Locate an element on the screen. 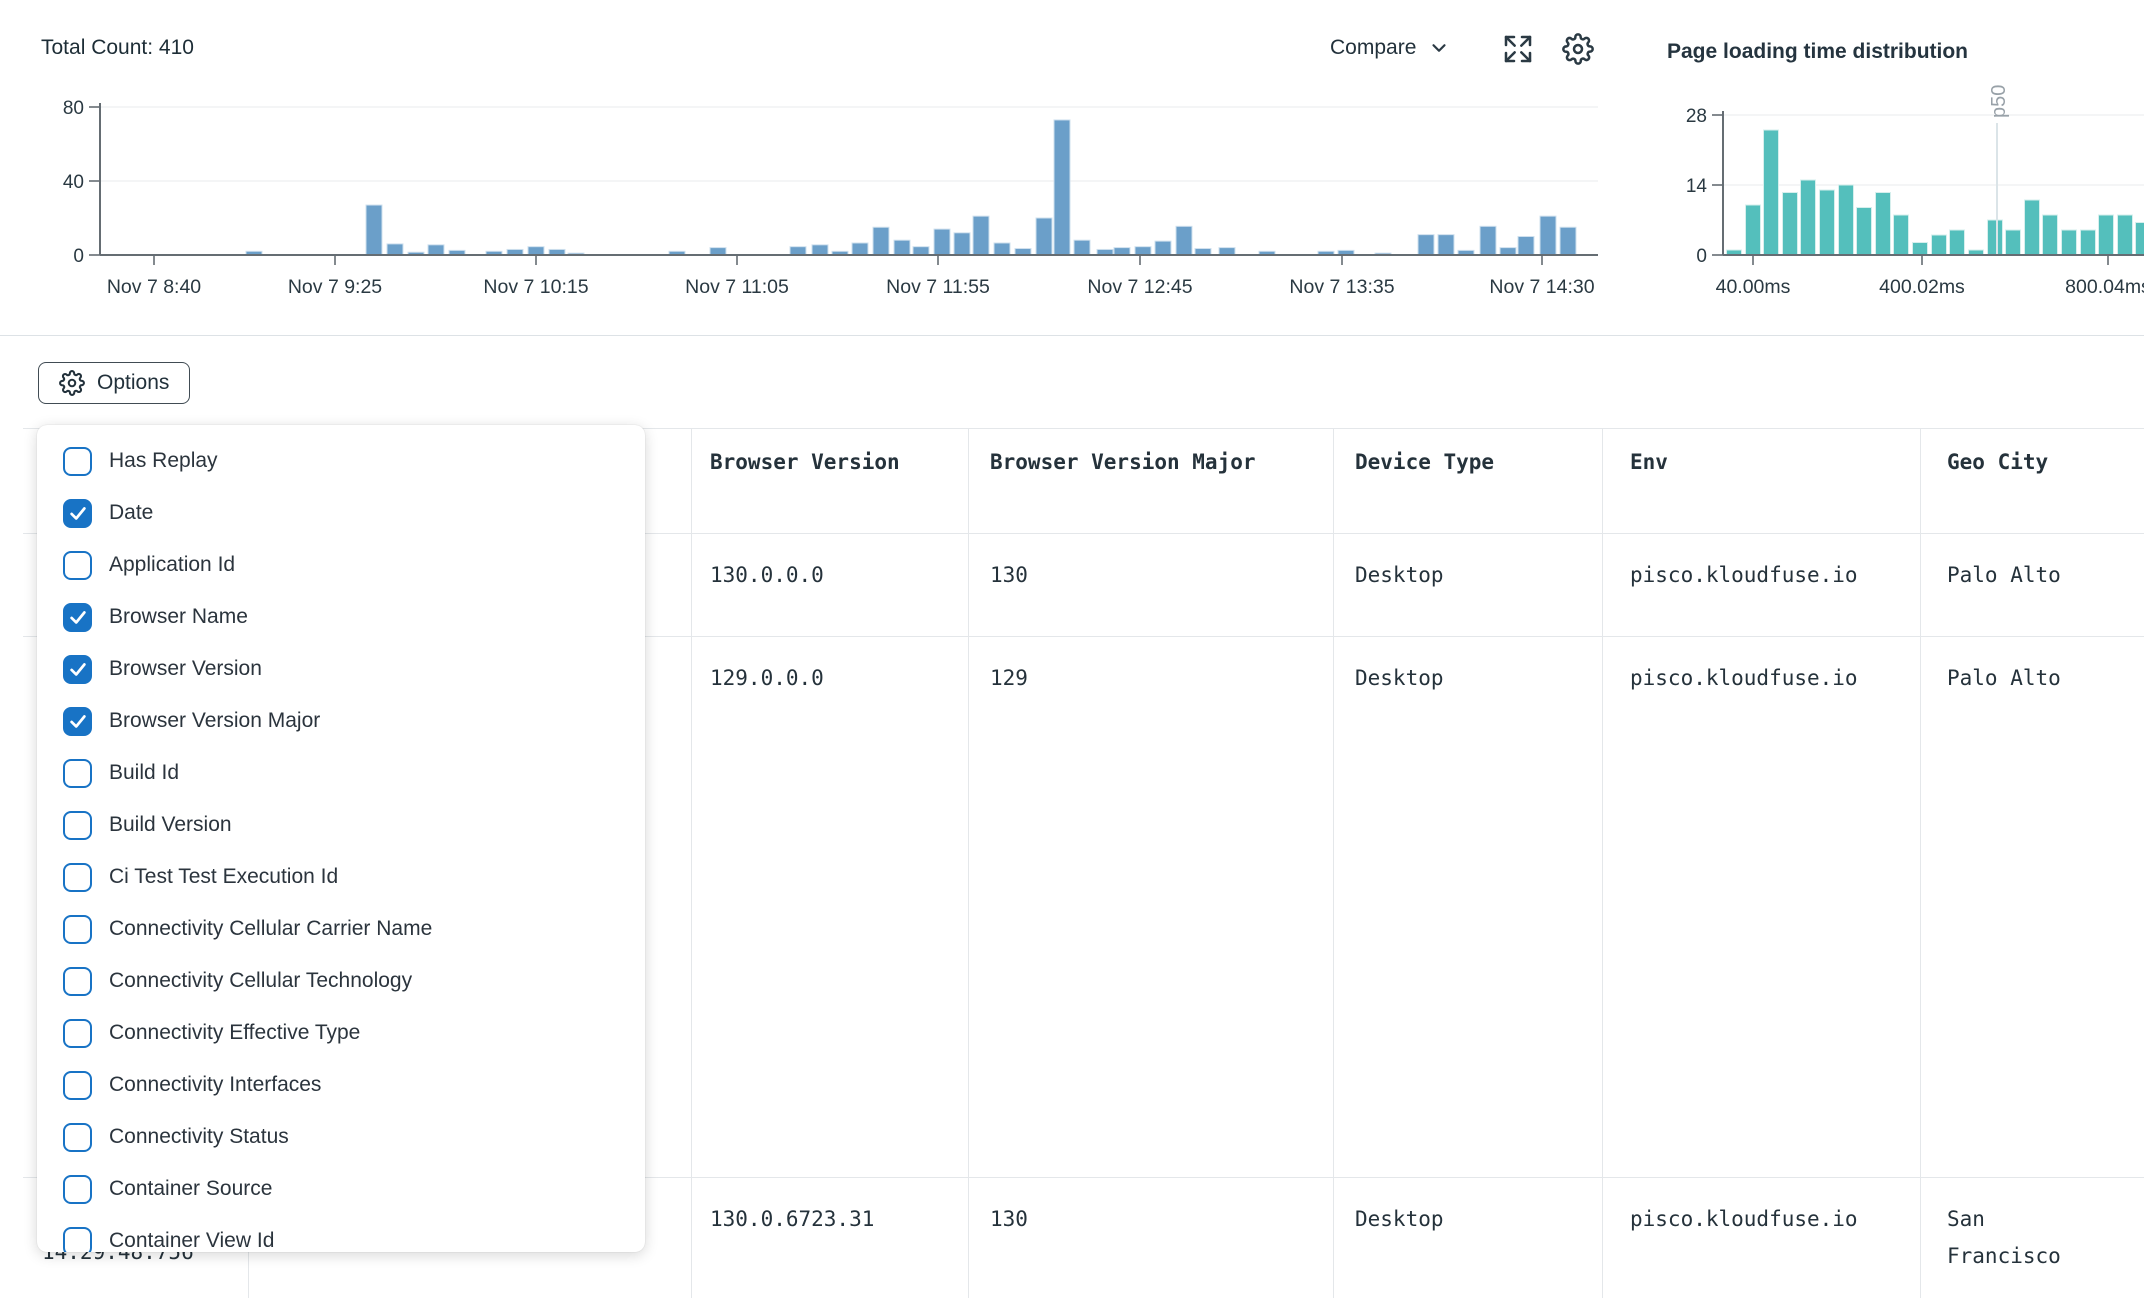 This screenshot has height=1298, width=2144. x-tick-label: Nov 7 8:40 is located at coordinates (154, 287).